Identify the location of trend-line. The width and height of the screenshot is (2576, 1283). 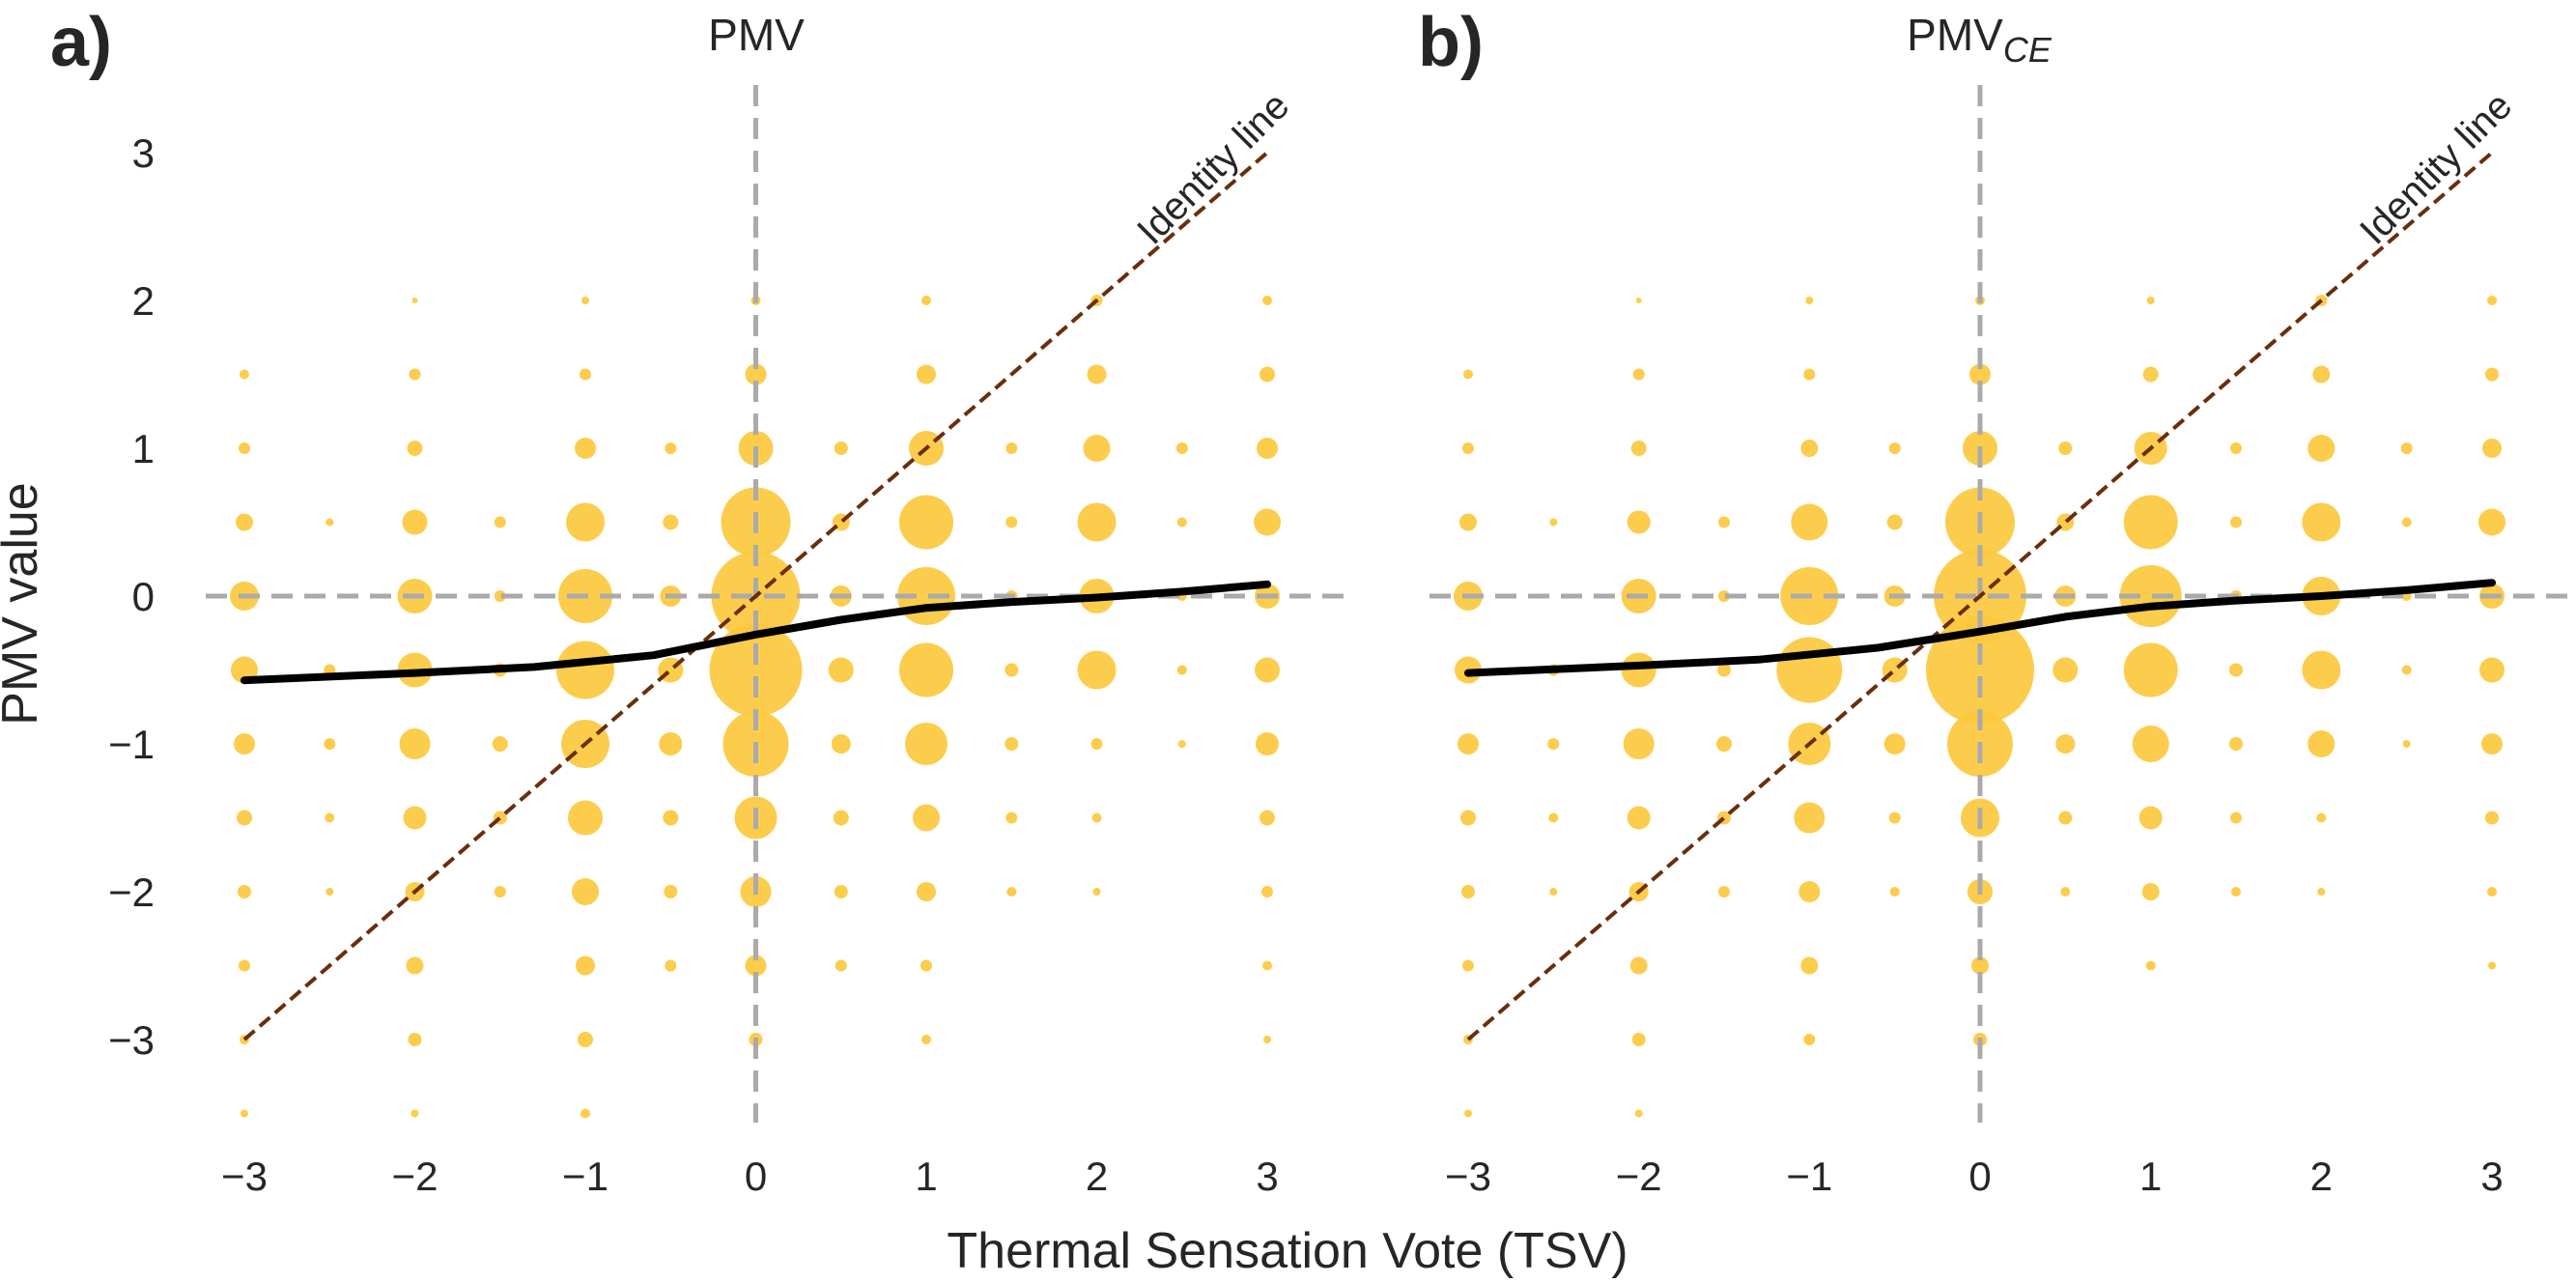
(756, 632).